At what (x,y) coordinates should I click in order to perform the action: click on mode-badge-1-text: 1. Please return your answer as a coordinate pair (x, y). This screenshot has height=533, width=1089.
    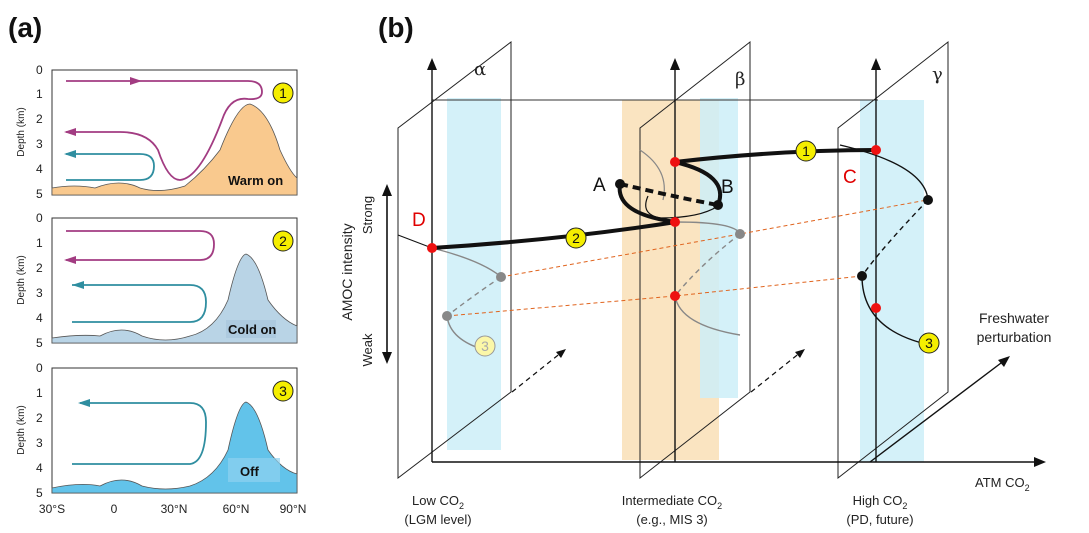
    Looking at the image, I should click on (283, 93).